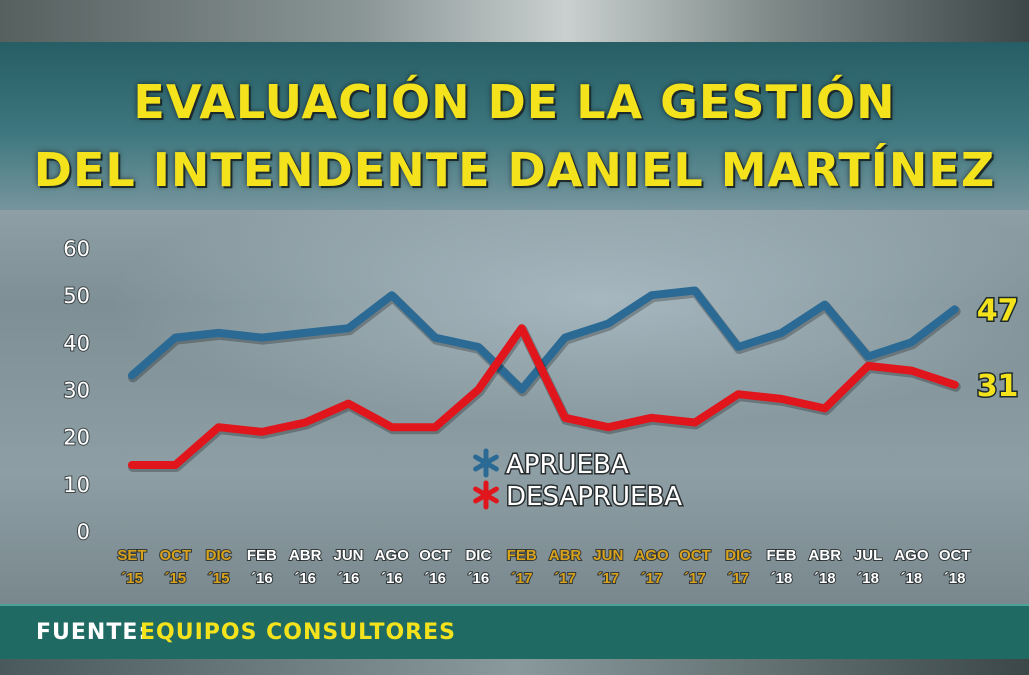 The image size is (1029, 675). Describe the element at coordinates (514, 667) in the screenshot. I see `bottom-decor-strip` at that location.